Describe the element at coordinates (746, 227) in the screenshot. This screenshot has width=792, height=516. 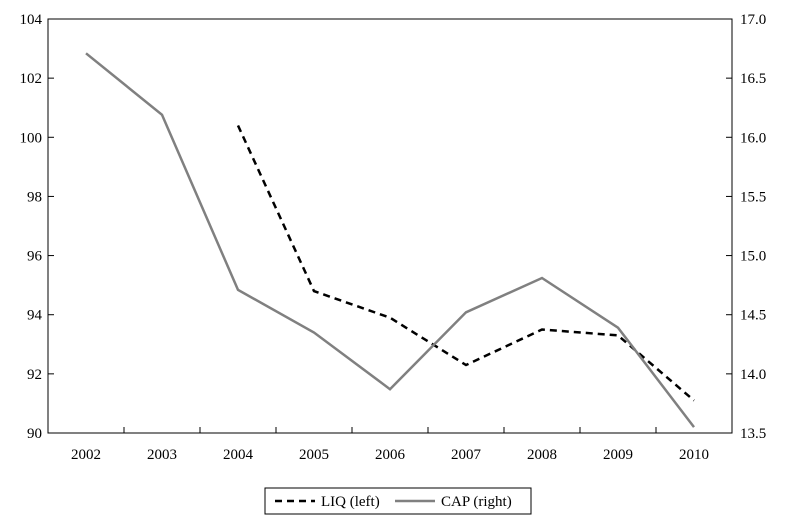
I see `y-axis-right: 13.5 14.0 14.5 15.0 15.5 16.0 16.5 17.0` at that location.